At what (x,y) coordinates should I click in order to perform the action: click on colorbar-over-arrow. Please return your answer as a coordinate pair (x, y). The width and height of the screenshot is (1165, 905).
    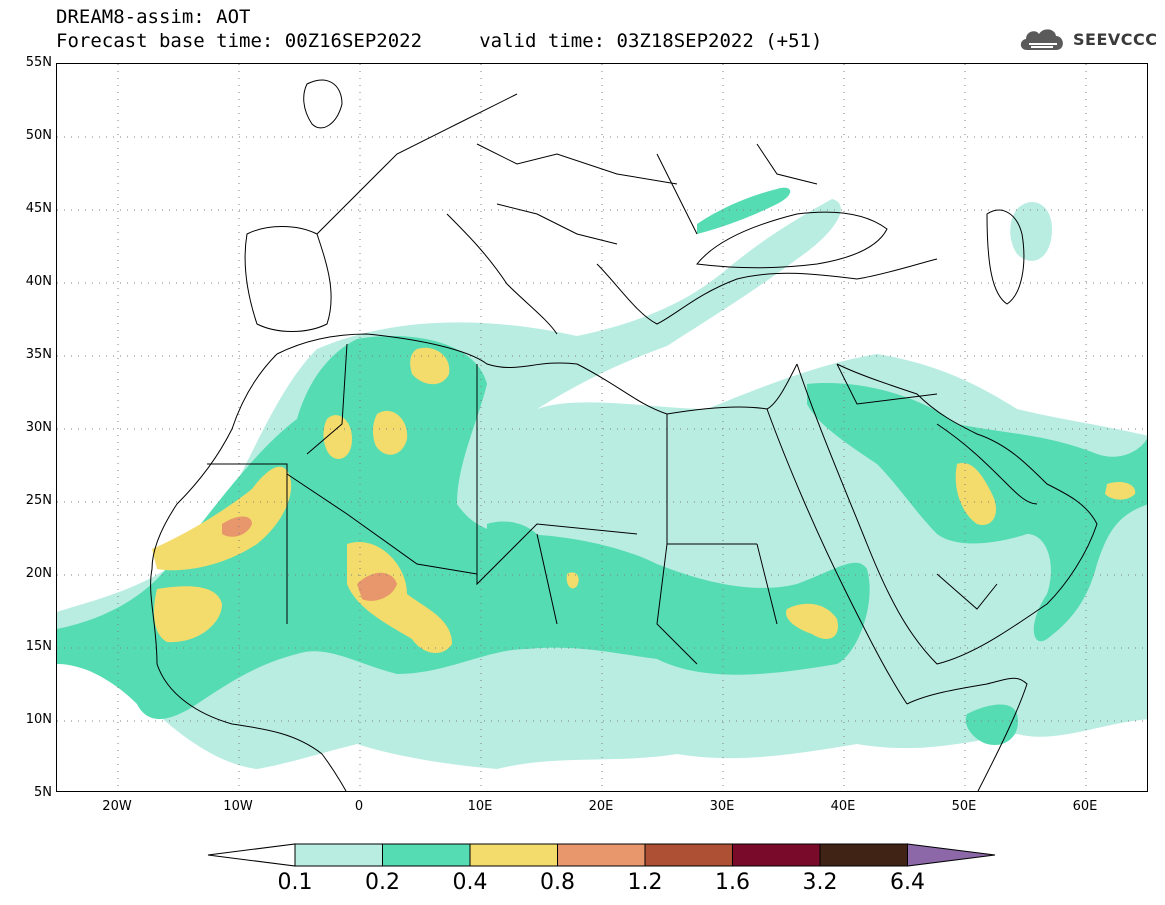
    Looking at the image, I should click on (951, 855).